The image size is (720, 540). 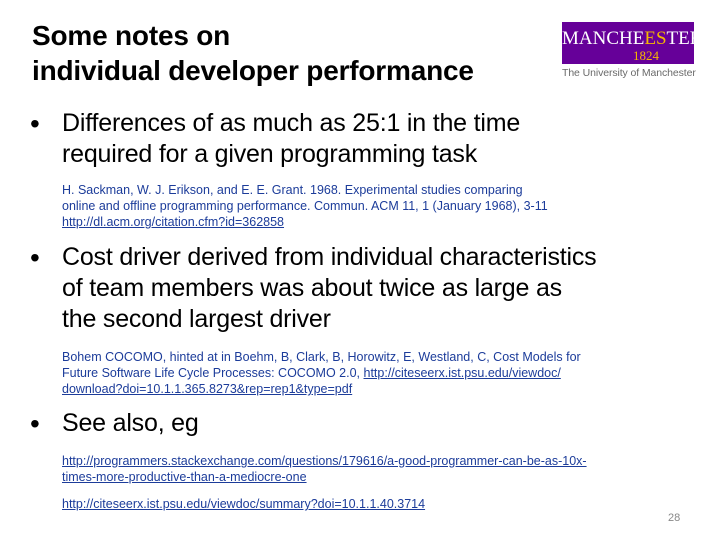 I want to click on bullet-2-line-3: the second largest driver, so click(x=196, y=319).